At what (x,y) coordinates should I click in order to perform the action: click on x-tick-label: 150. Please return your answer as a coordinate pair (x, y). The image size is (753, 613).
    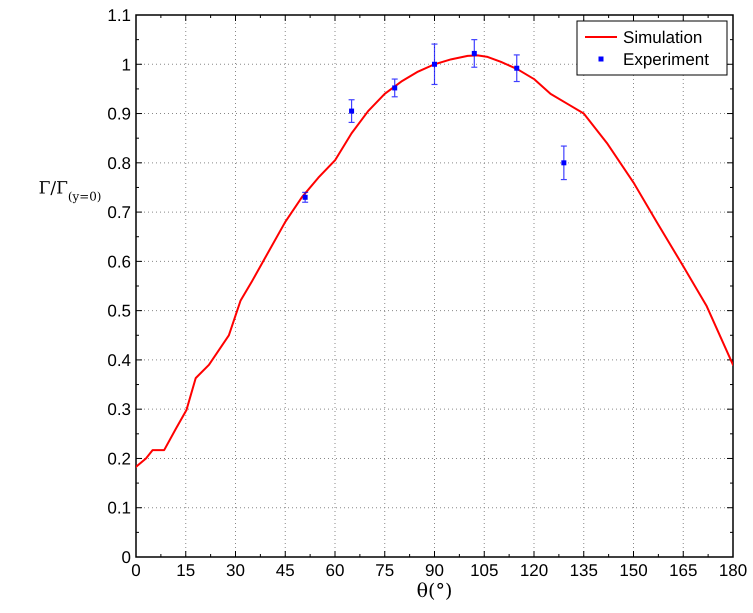
    Looking at the image, I should click on (633, 570).